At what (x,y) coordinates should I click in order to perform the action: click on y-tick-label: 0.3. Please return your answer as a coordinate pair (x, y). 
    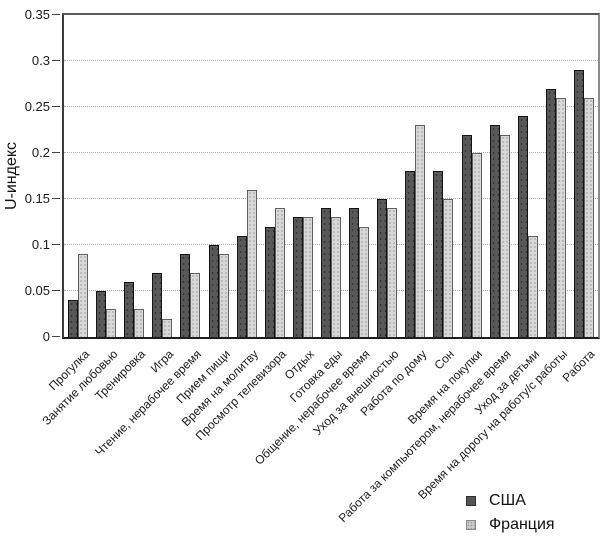
    Looking at the image, I should click on (40, 60).